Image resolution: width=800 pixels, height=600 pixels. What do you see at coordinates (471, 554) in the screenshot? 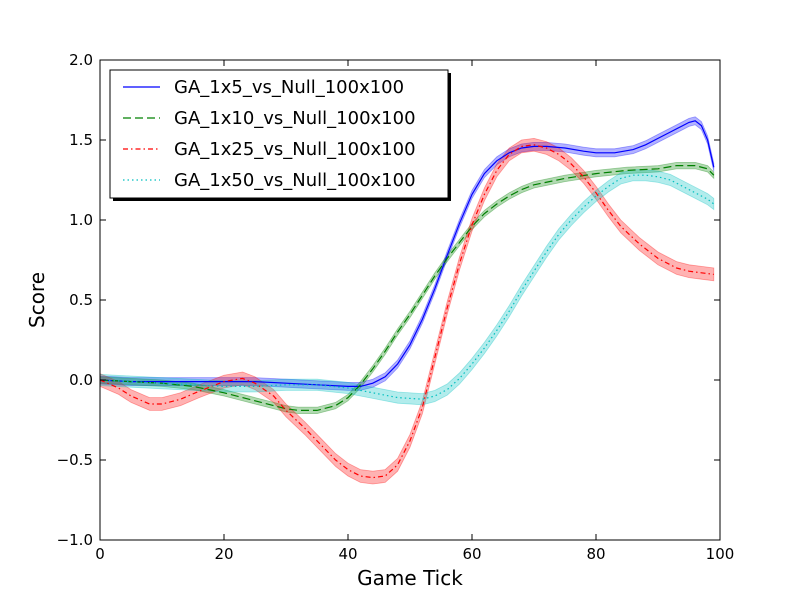
I see `x-tick-label: 60` at bounding box center [471, 554].